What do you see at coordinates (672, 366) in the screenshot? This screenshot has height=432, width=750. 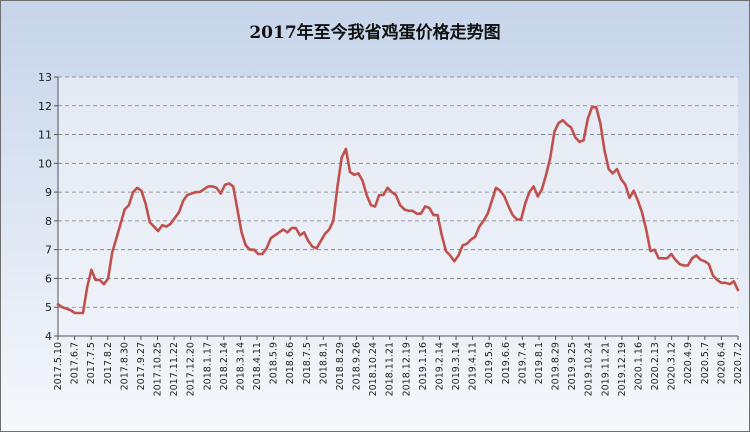 I see `x-tick-label: 2020.3.12` at bounding box center [672, 366].